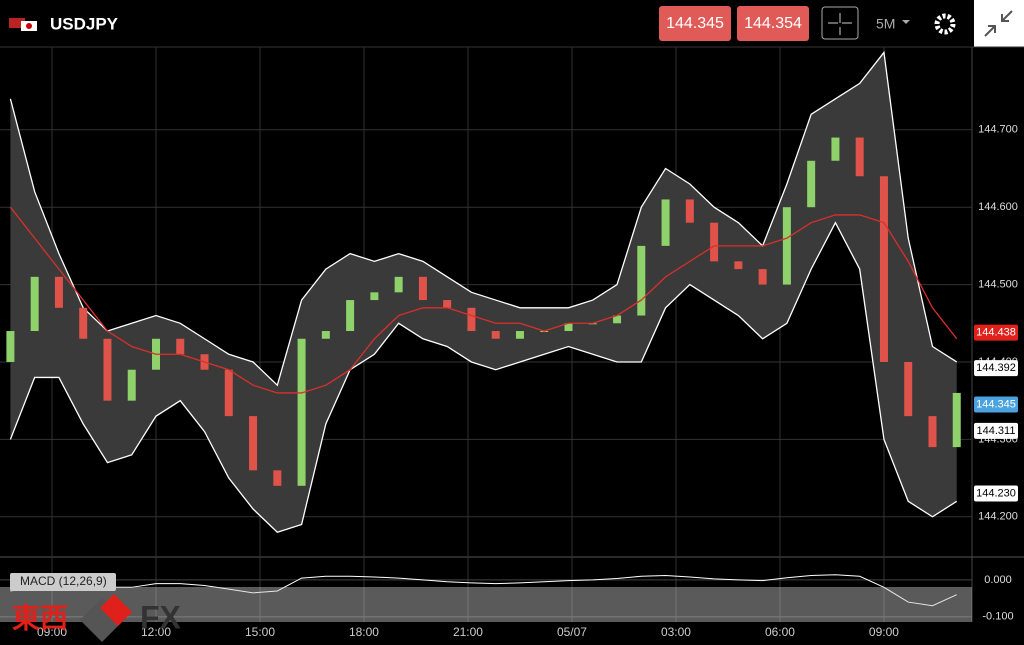 The height and width of the screenshot is (645, 1024). I want to click on y-tick-label: 144.700, so click(998, 130).